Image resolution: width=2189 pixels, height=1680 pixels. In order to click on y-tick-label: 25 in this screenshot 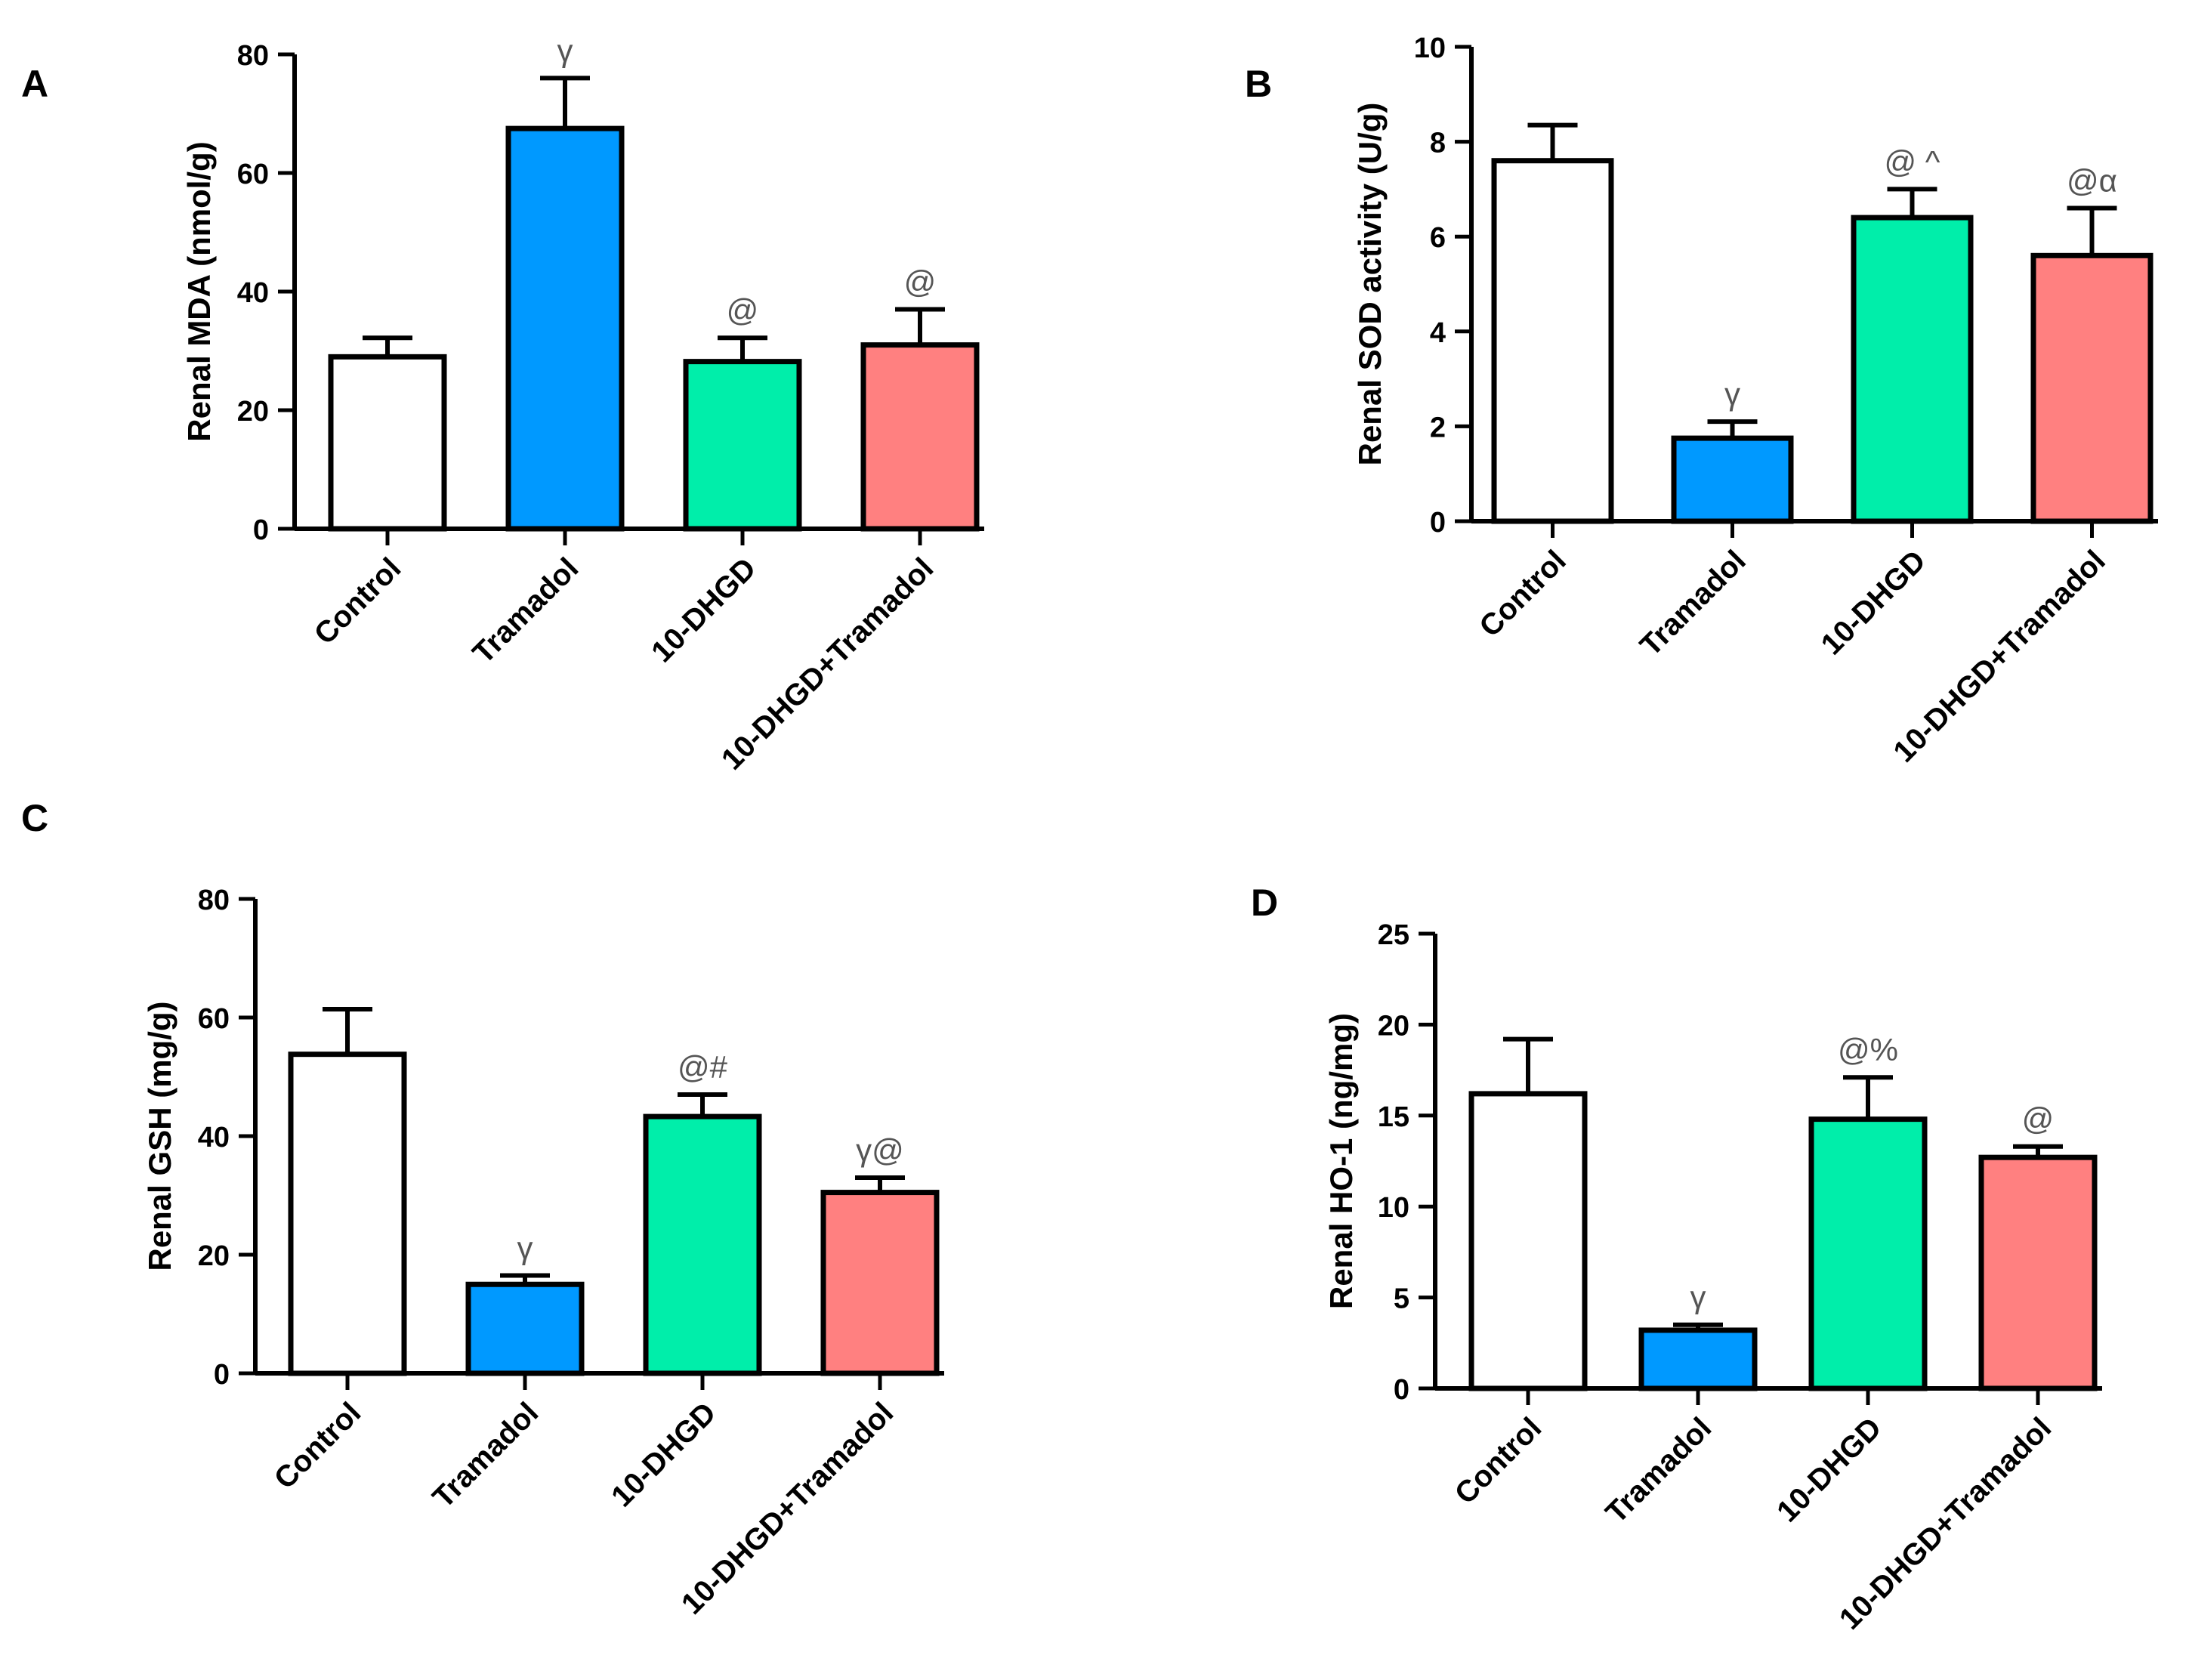, I will do `click(1393, 935)`.